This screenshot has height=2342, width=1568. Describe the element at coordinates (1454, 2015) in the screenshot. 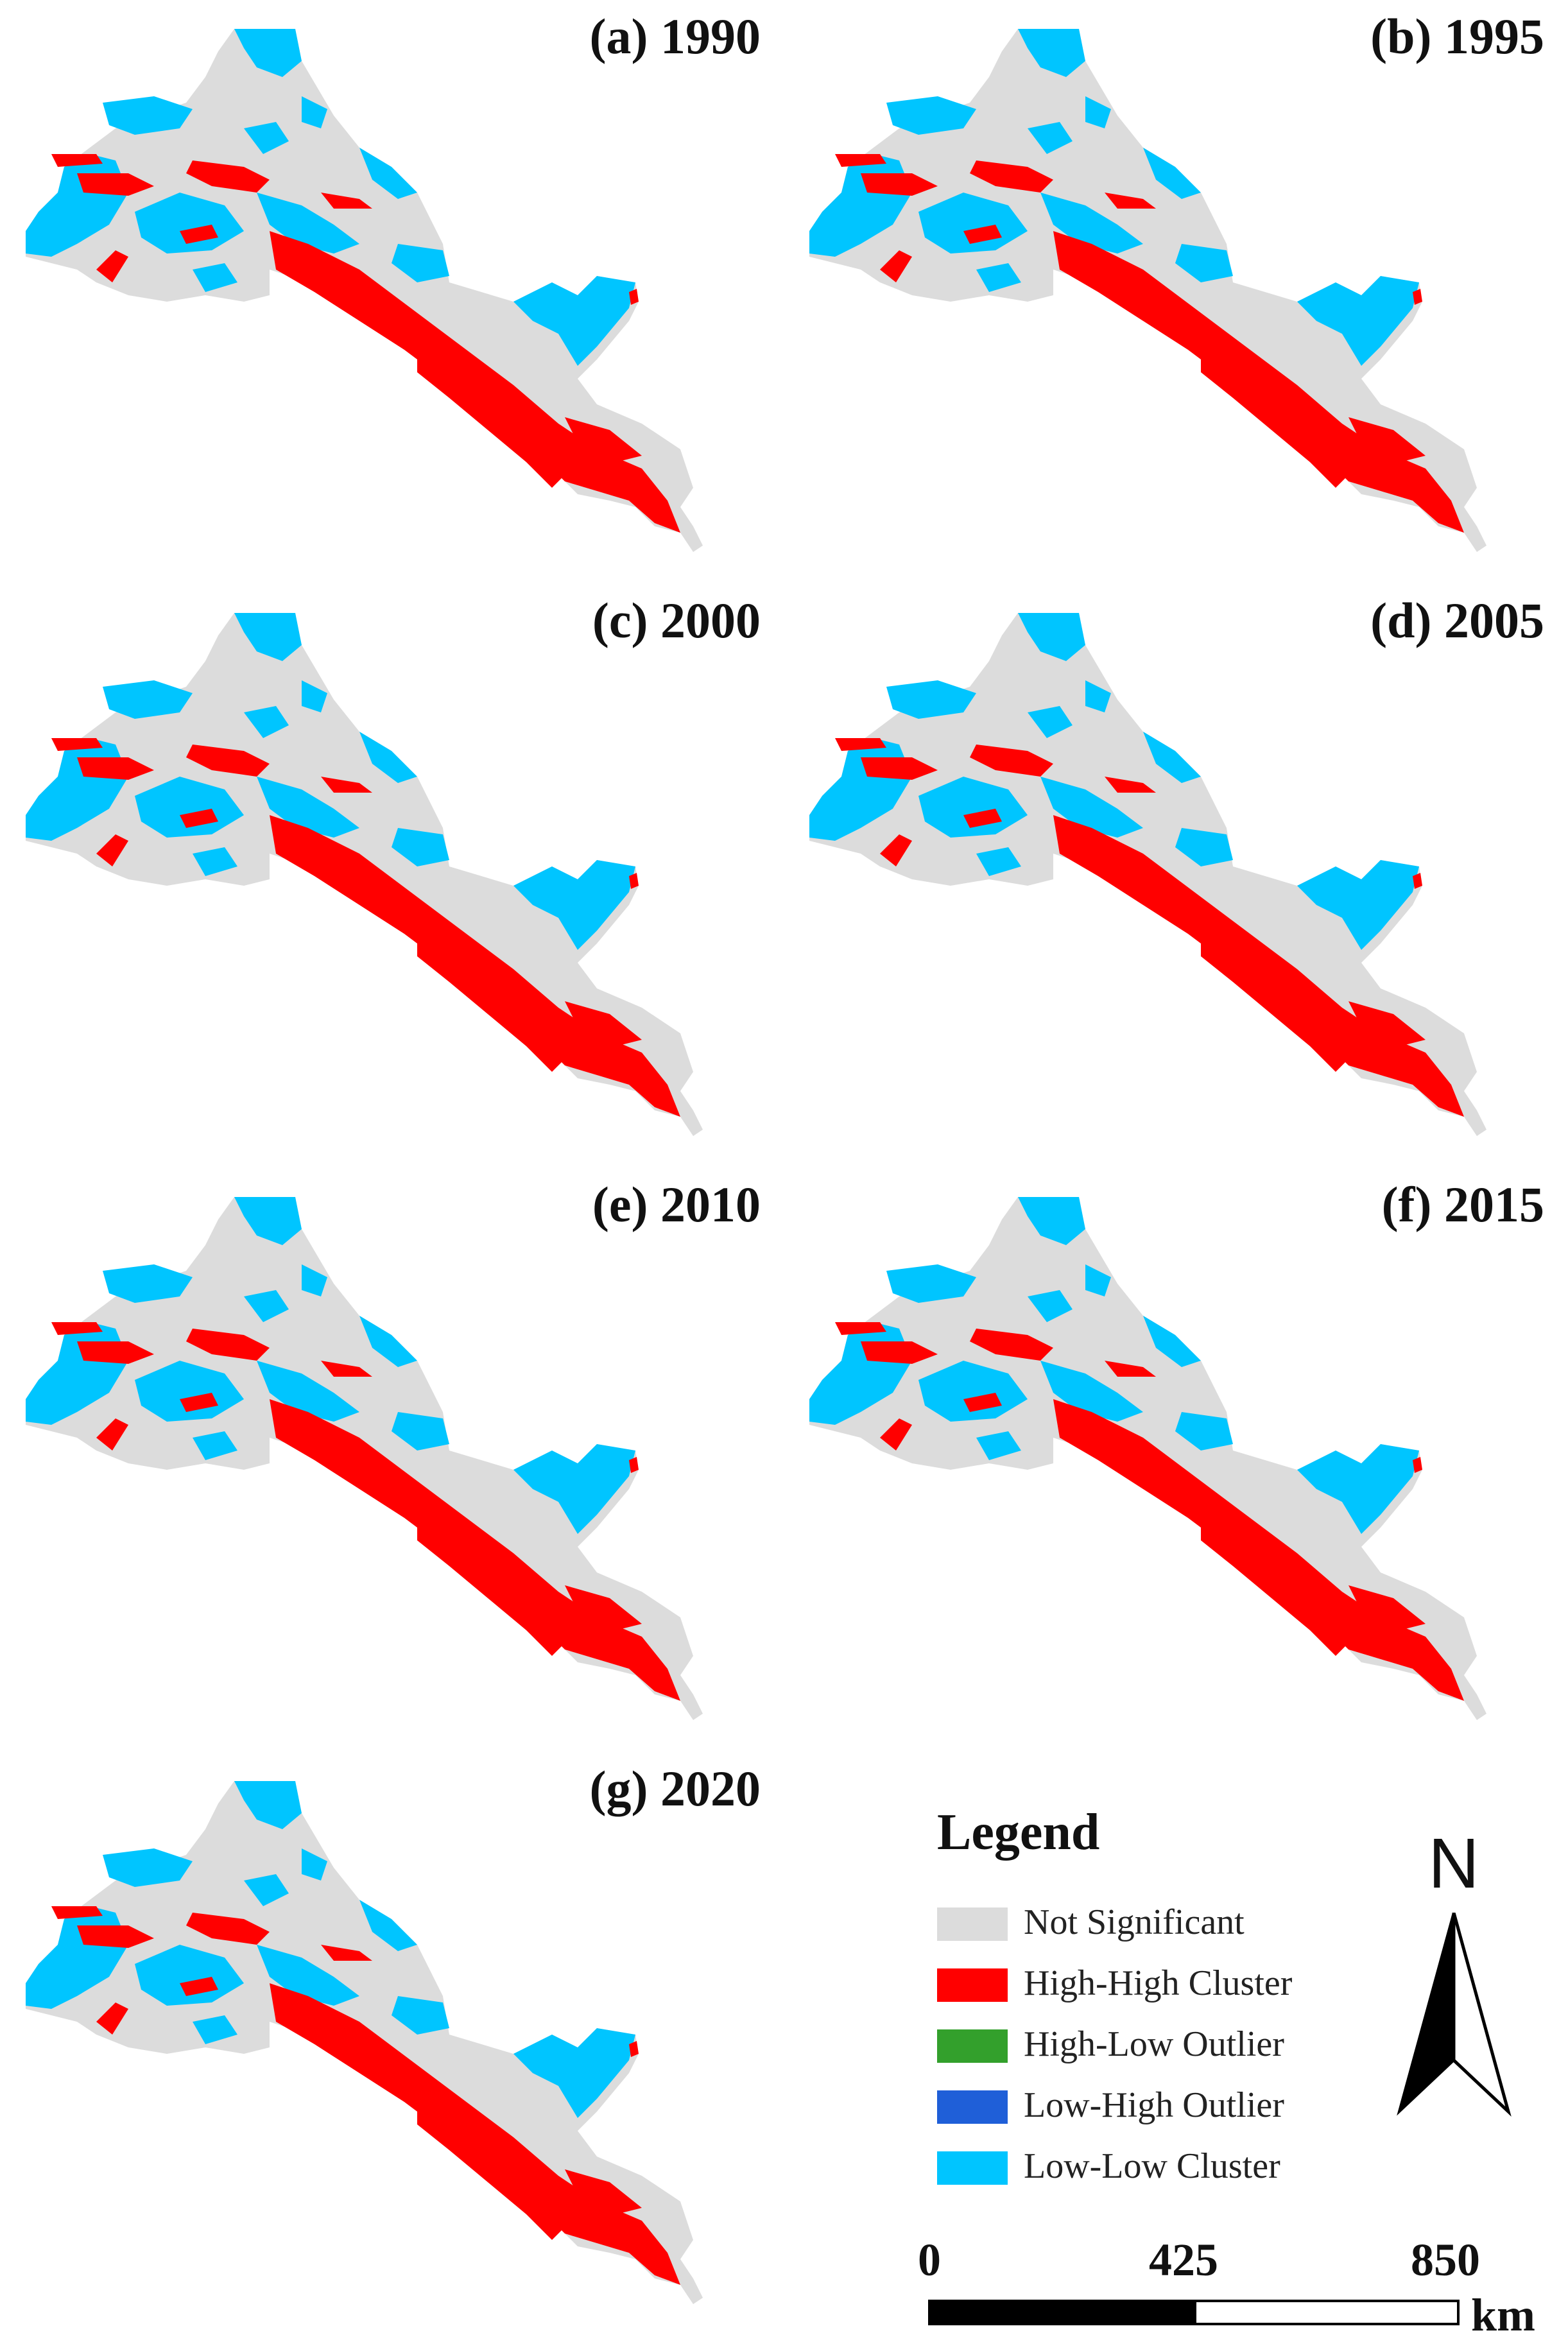

I see `north-arrow-icon` at that location.